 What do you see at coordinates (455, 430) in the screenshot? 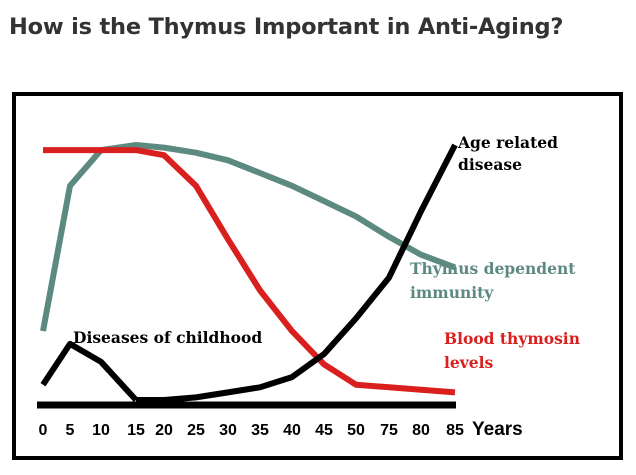
I see `x-tick-label: 85` at bounding box center [455, 430].